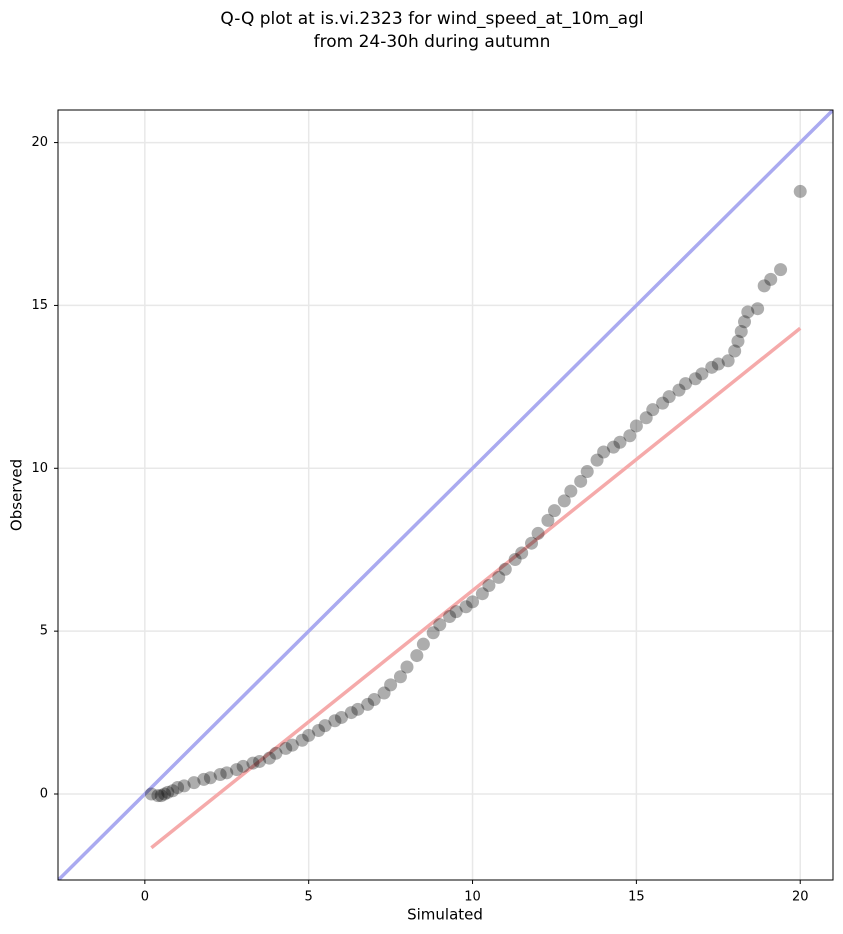 Image resolution: width=843 pixels, height=934 pixels. What do you see at coordinates (44, 631) in the screenshot?
I see `y-tick-label: 5` at bounding box center [44, 631].